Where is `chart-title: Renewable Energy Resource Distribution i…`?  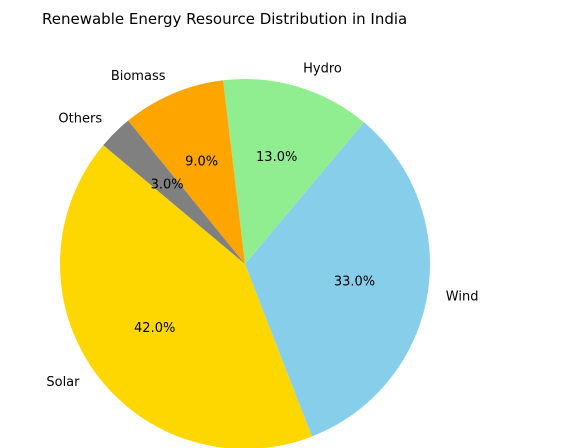 chart-title: Renewable Energy Resource Distribution i… is located at coordinates (224, 19).